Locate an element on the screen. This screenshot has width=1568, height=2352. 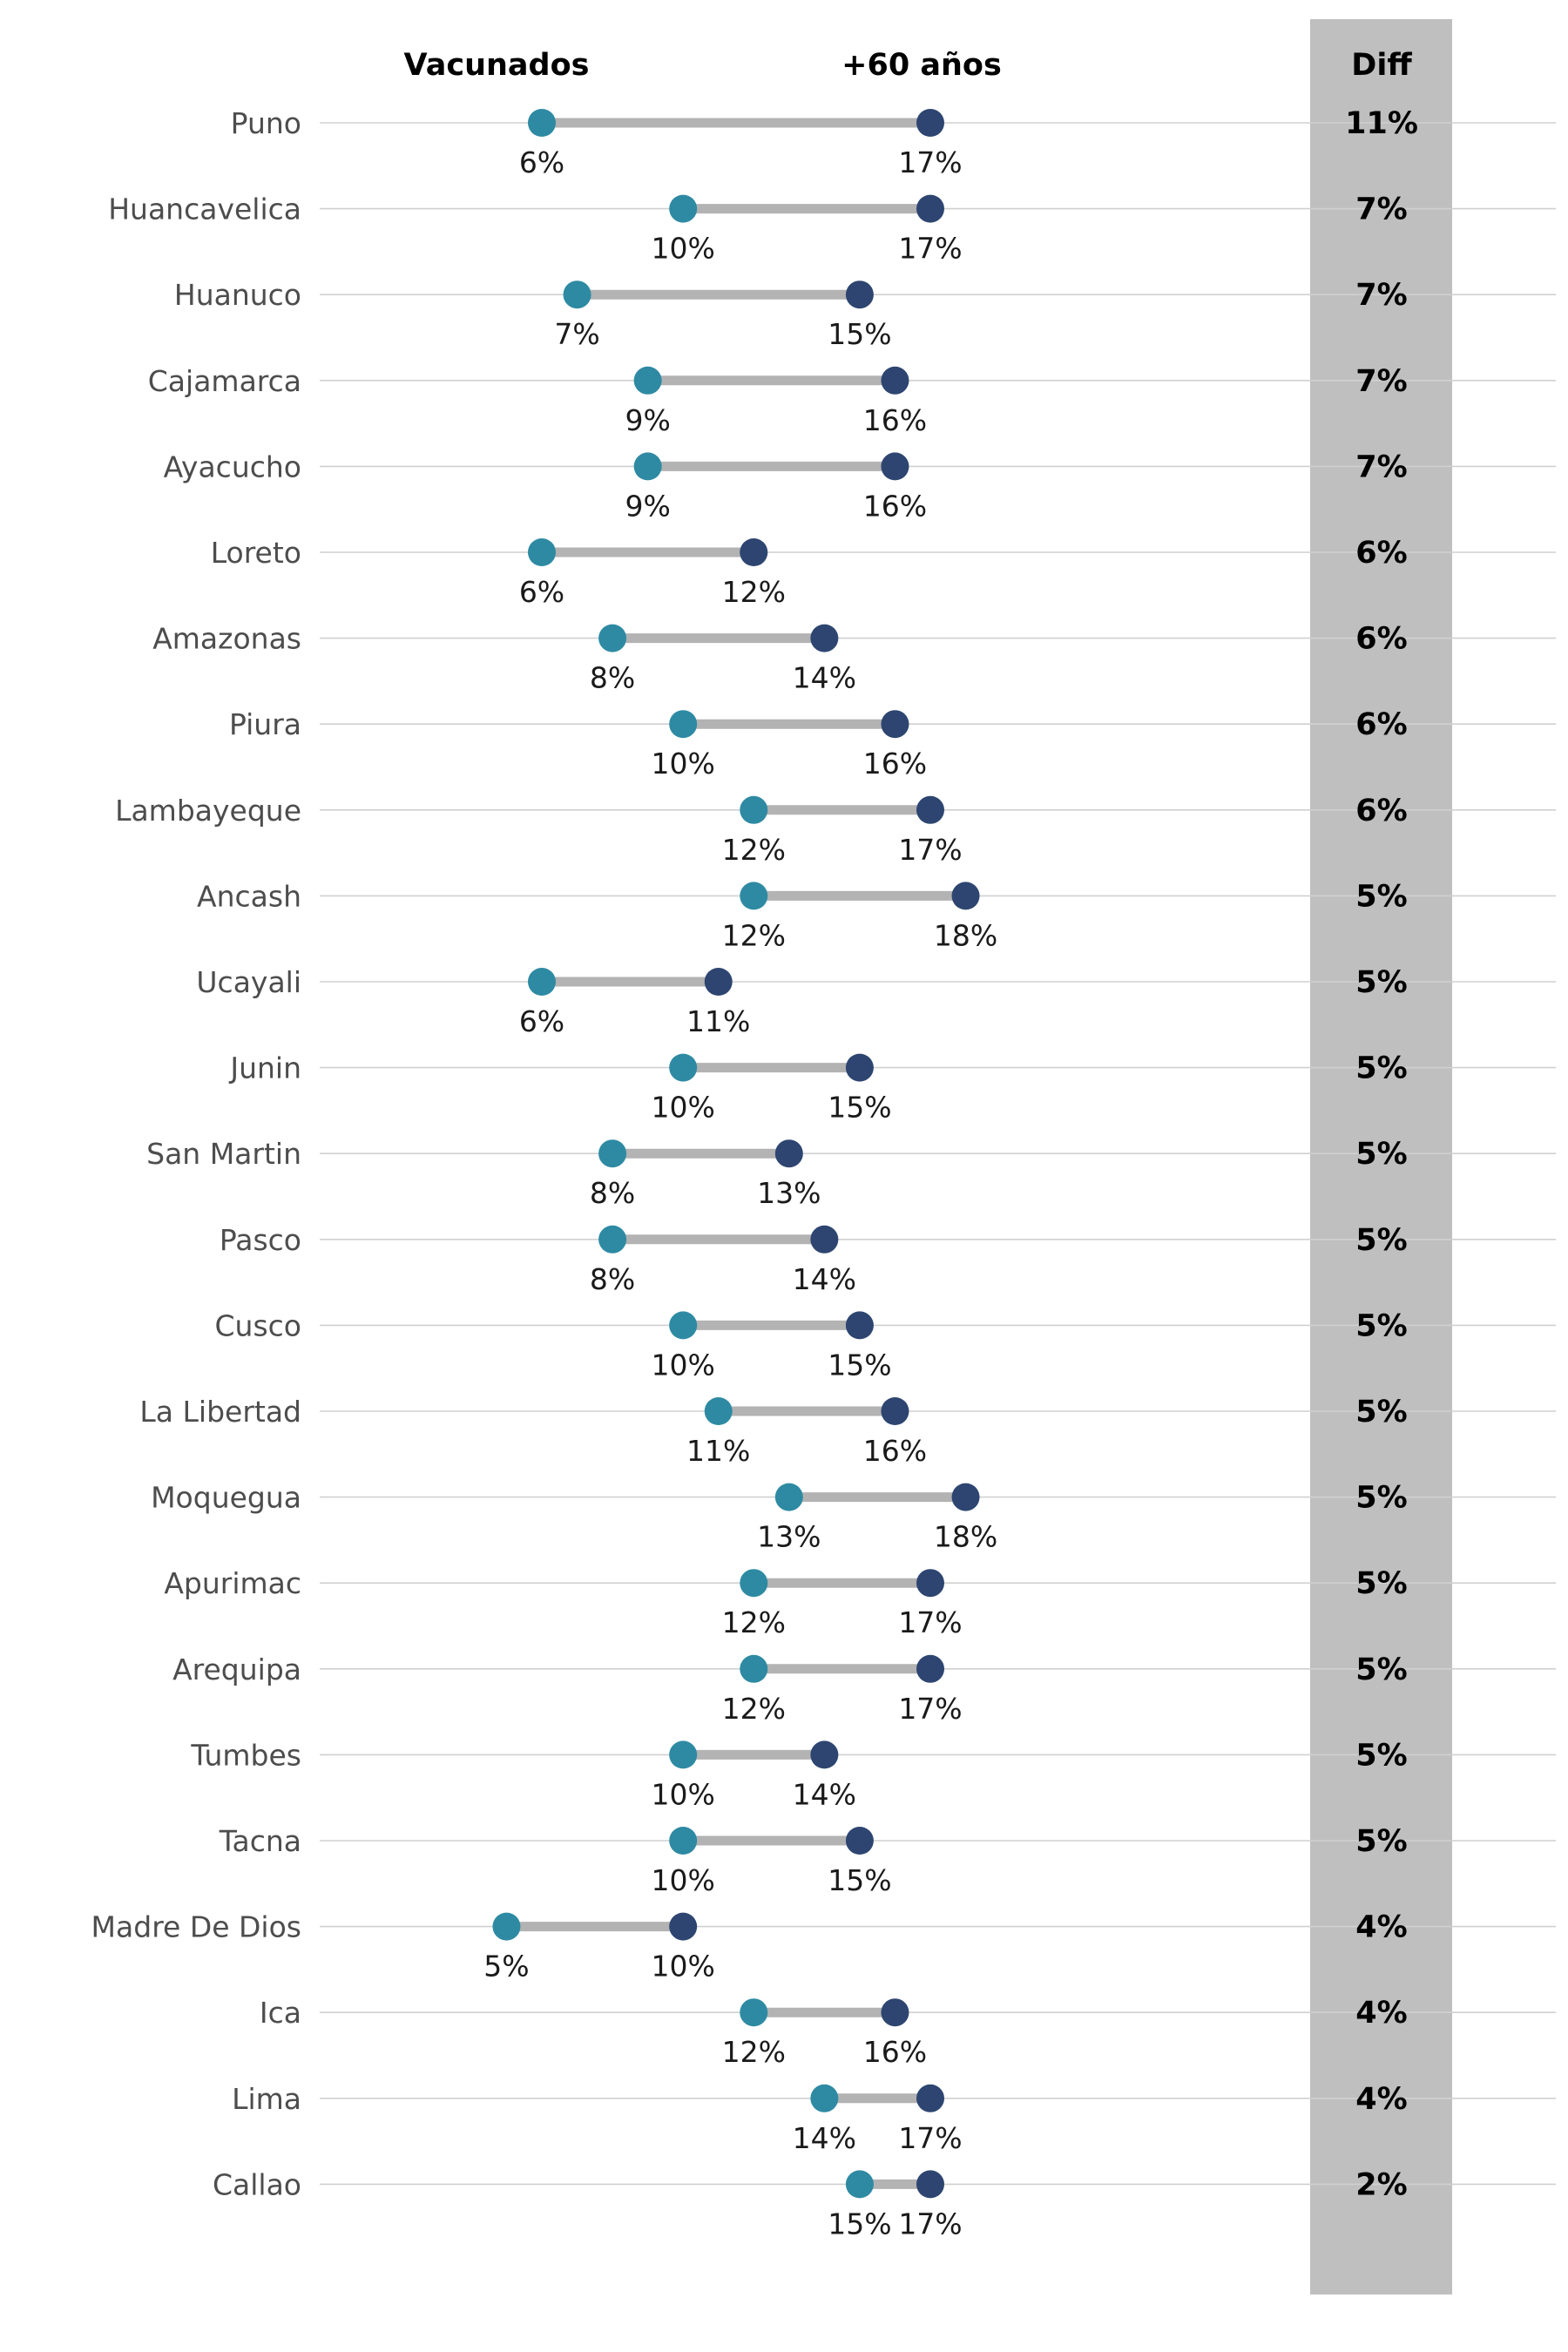
value-label-vacunados-cusco: 10% is located at coordinates (683, 1365).